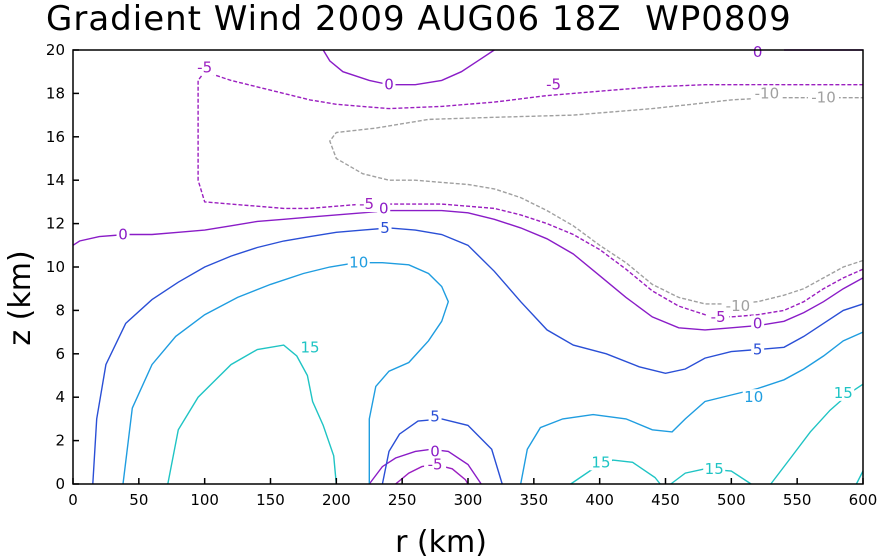 The image size is (879, 559). Describe the element at coordinates (402, 500) in the screenshot. I see `x-tick-label: 250` at that location.